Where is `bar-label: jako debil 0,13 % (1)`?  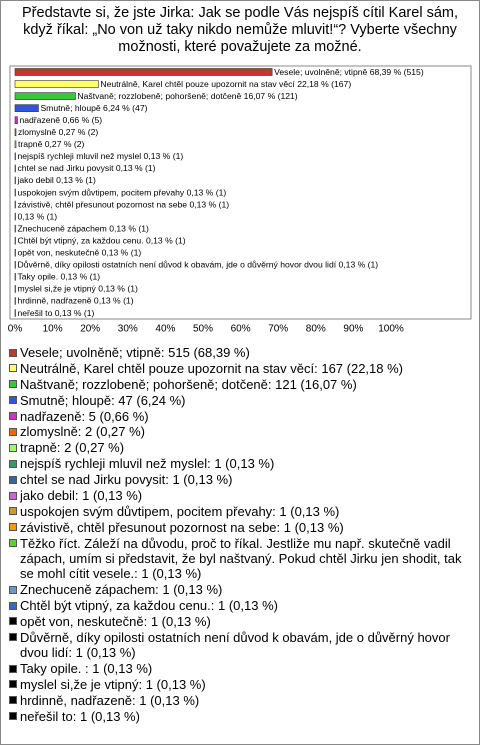 bar-label: jako debil 0,13 % (1) is located at coordinates (55, 180).